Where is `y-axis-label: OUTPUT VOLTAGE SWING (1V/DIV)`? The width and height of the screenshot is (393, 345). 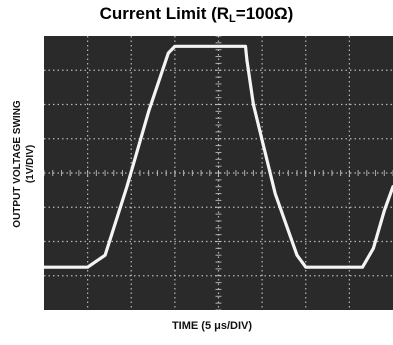 y-axis-label: OUTPUT VOLTAGE SWING (1V/DIV) is located at coordinates (24, 164).